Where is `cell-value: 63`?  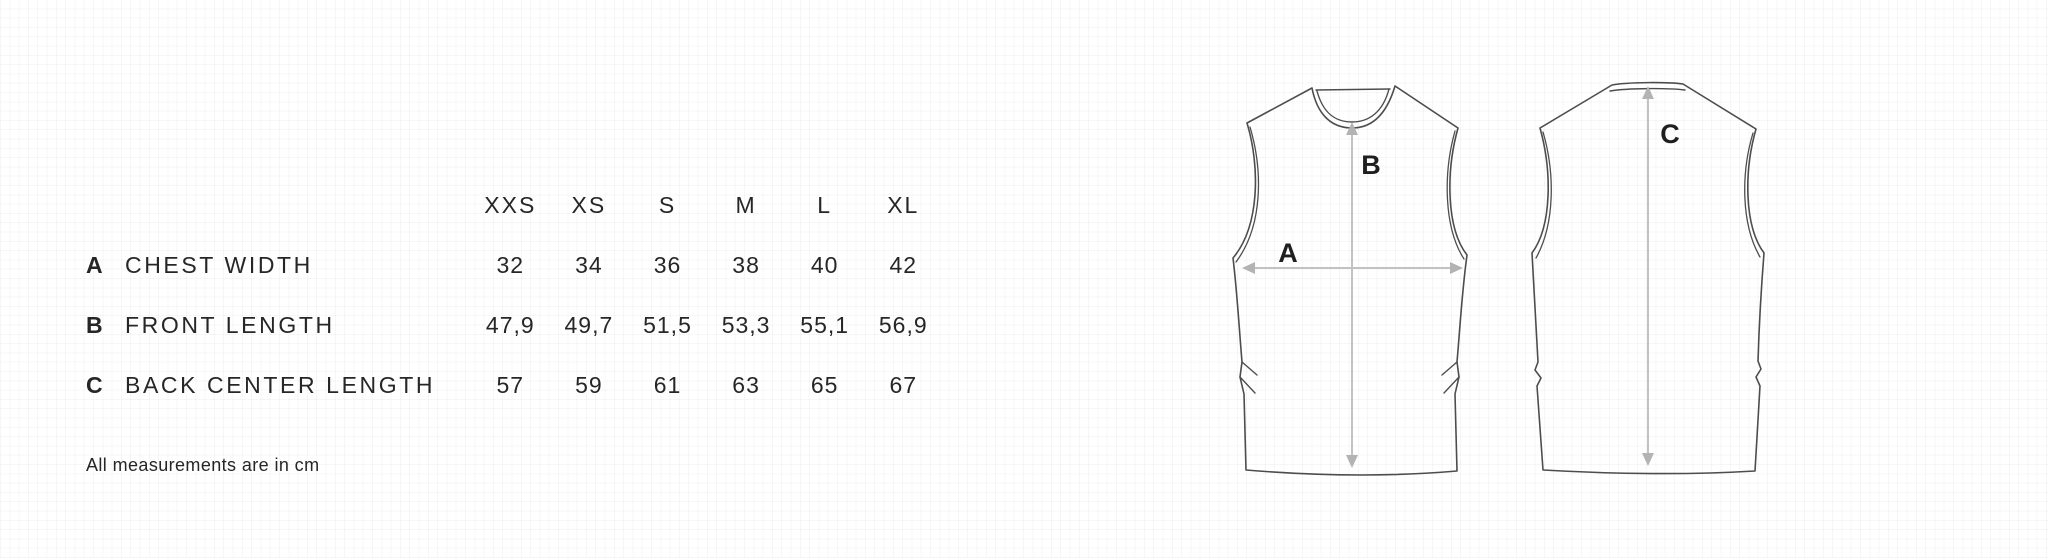 cell-value: 63 is located at coordinates (746, 384).